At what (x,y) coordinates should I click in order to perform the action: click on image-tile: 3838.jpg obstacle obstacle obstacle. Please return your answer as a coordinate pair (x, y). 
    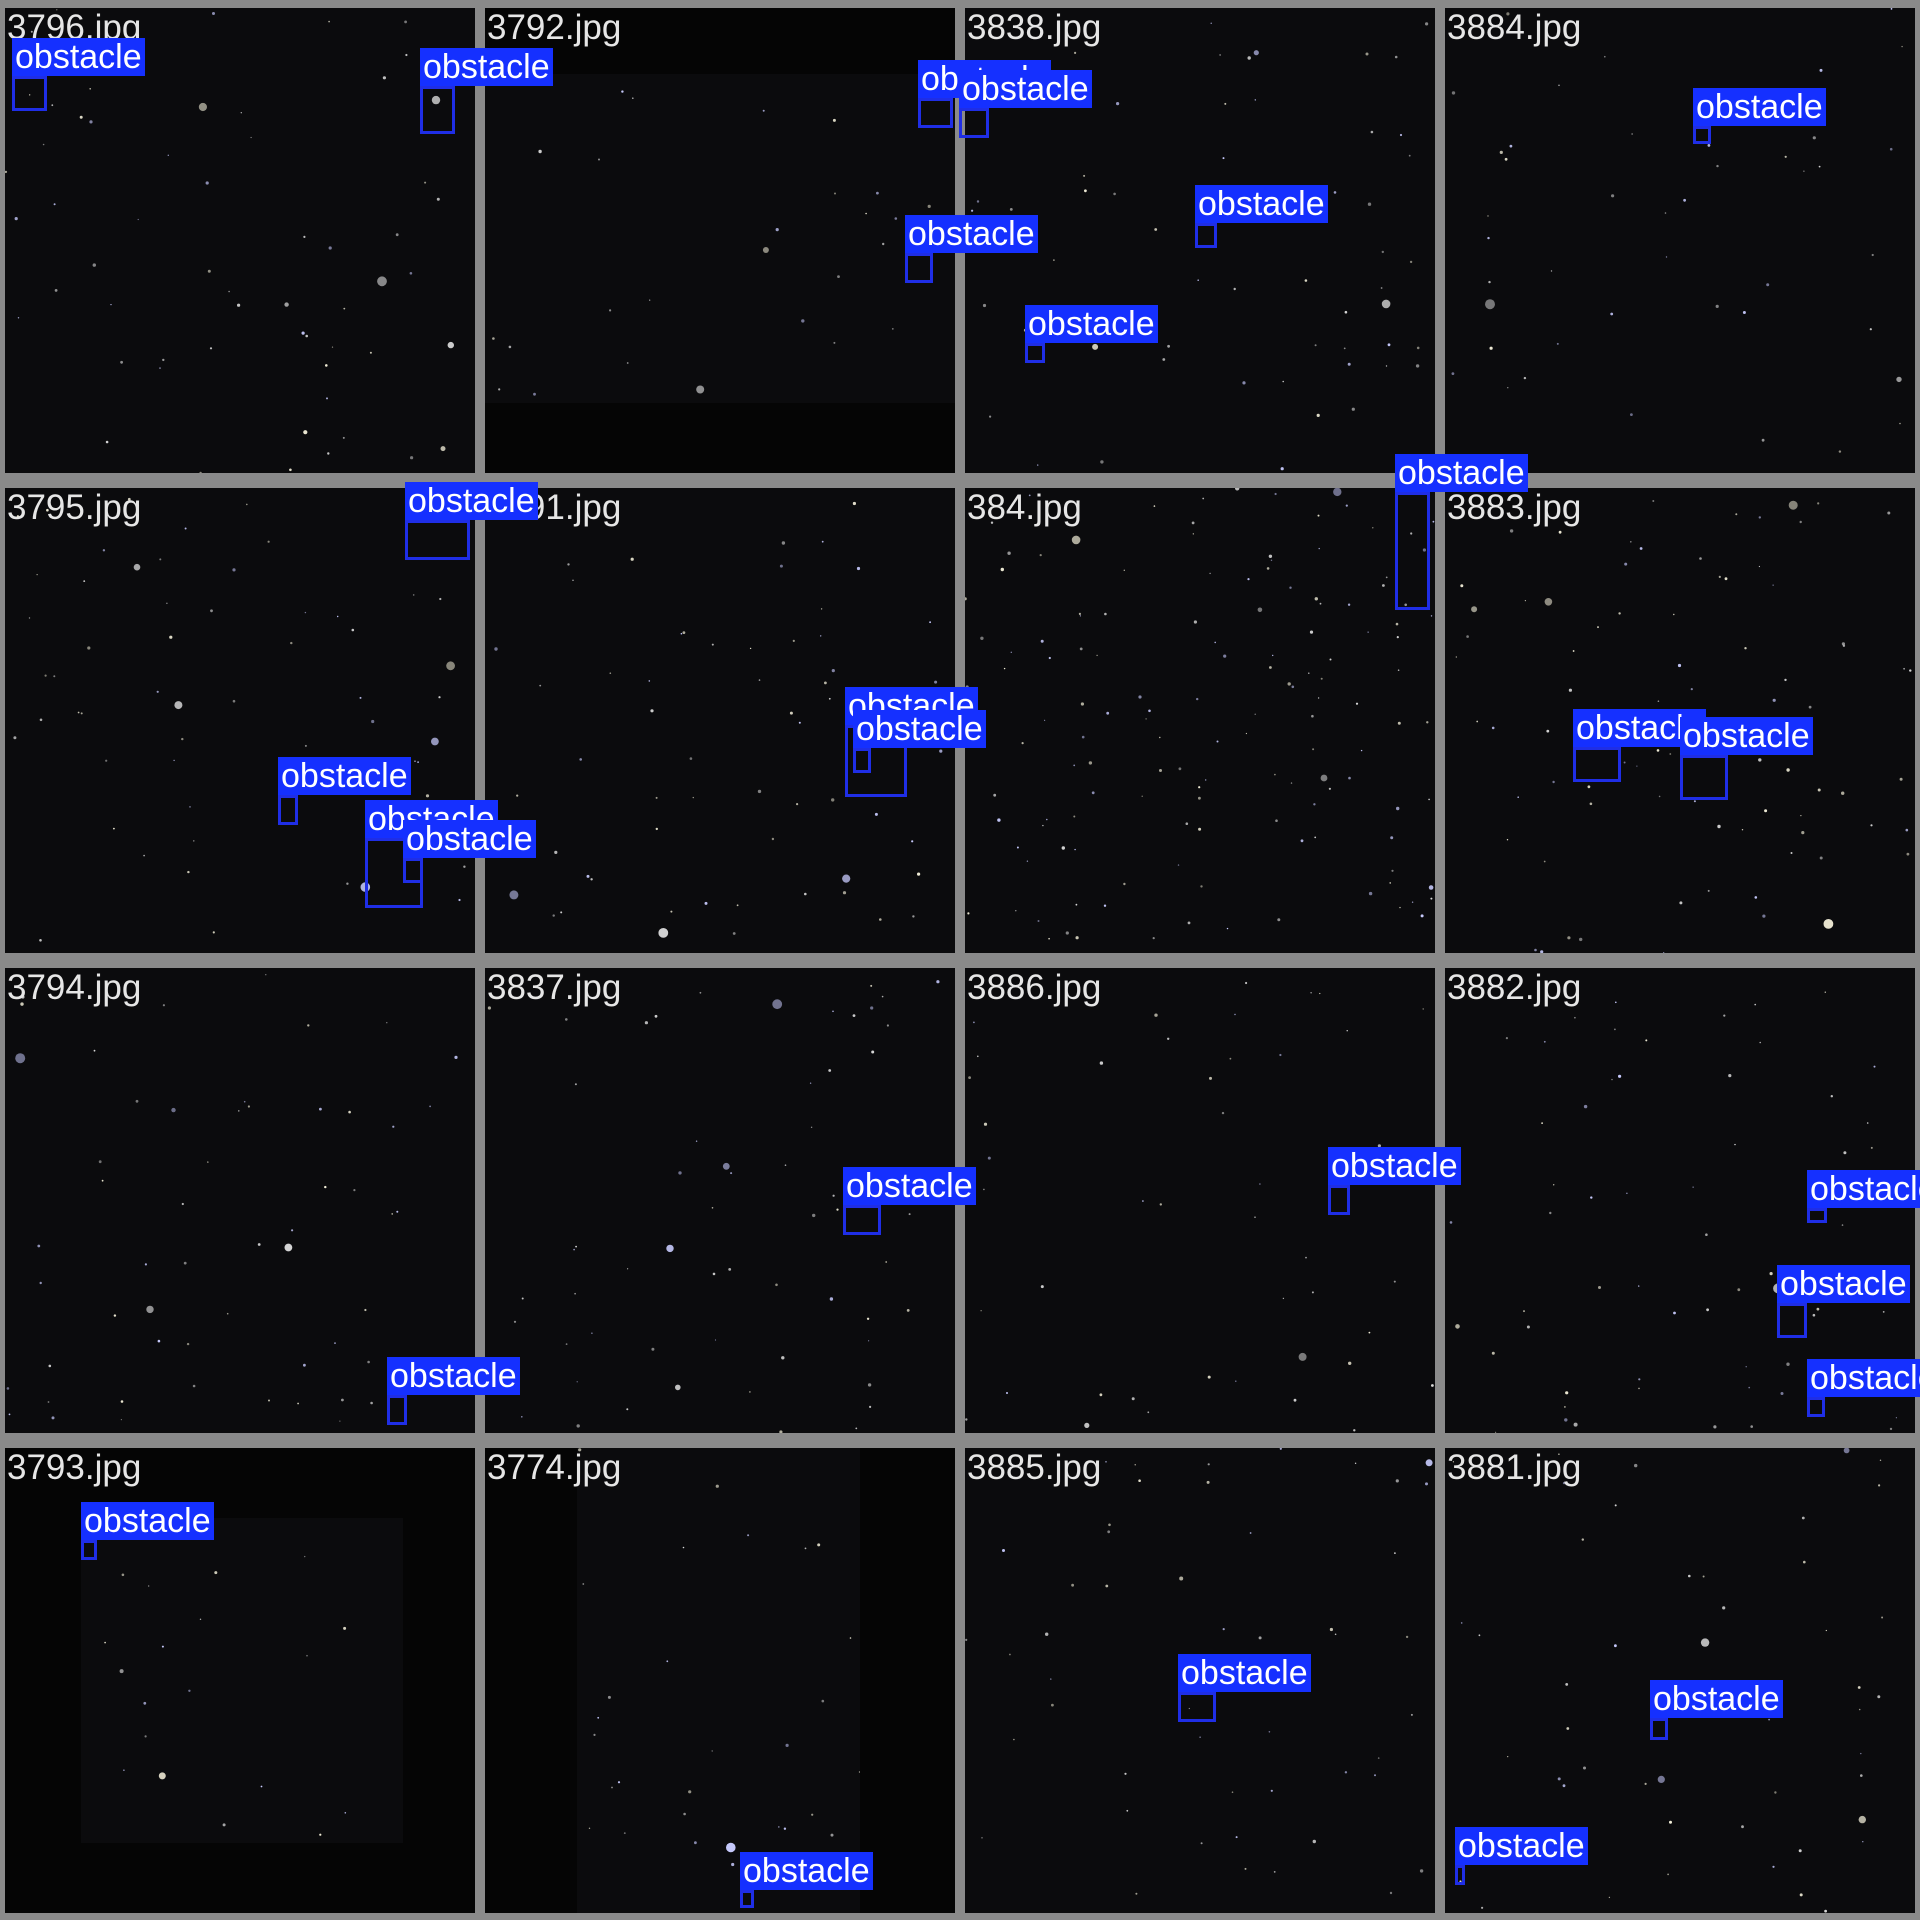
    Looking at the image, I should click on (1197, 240).